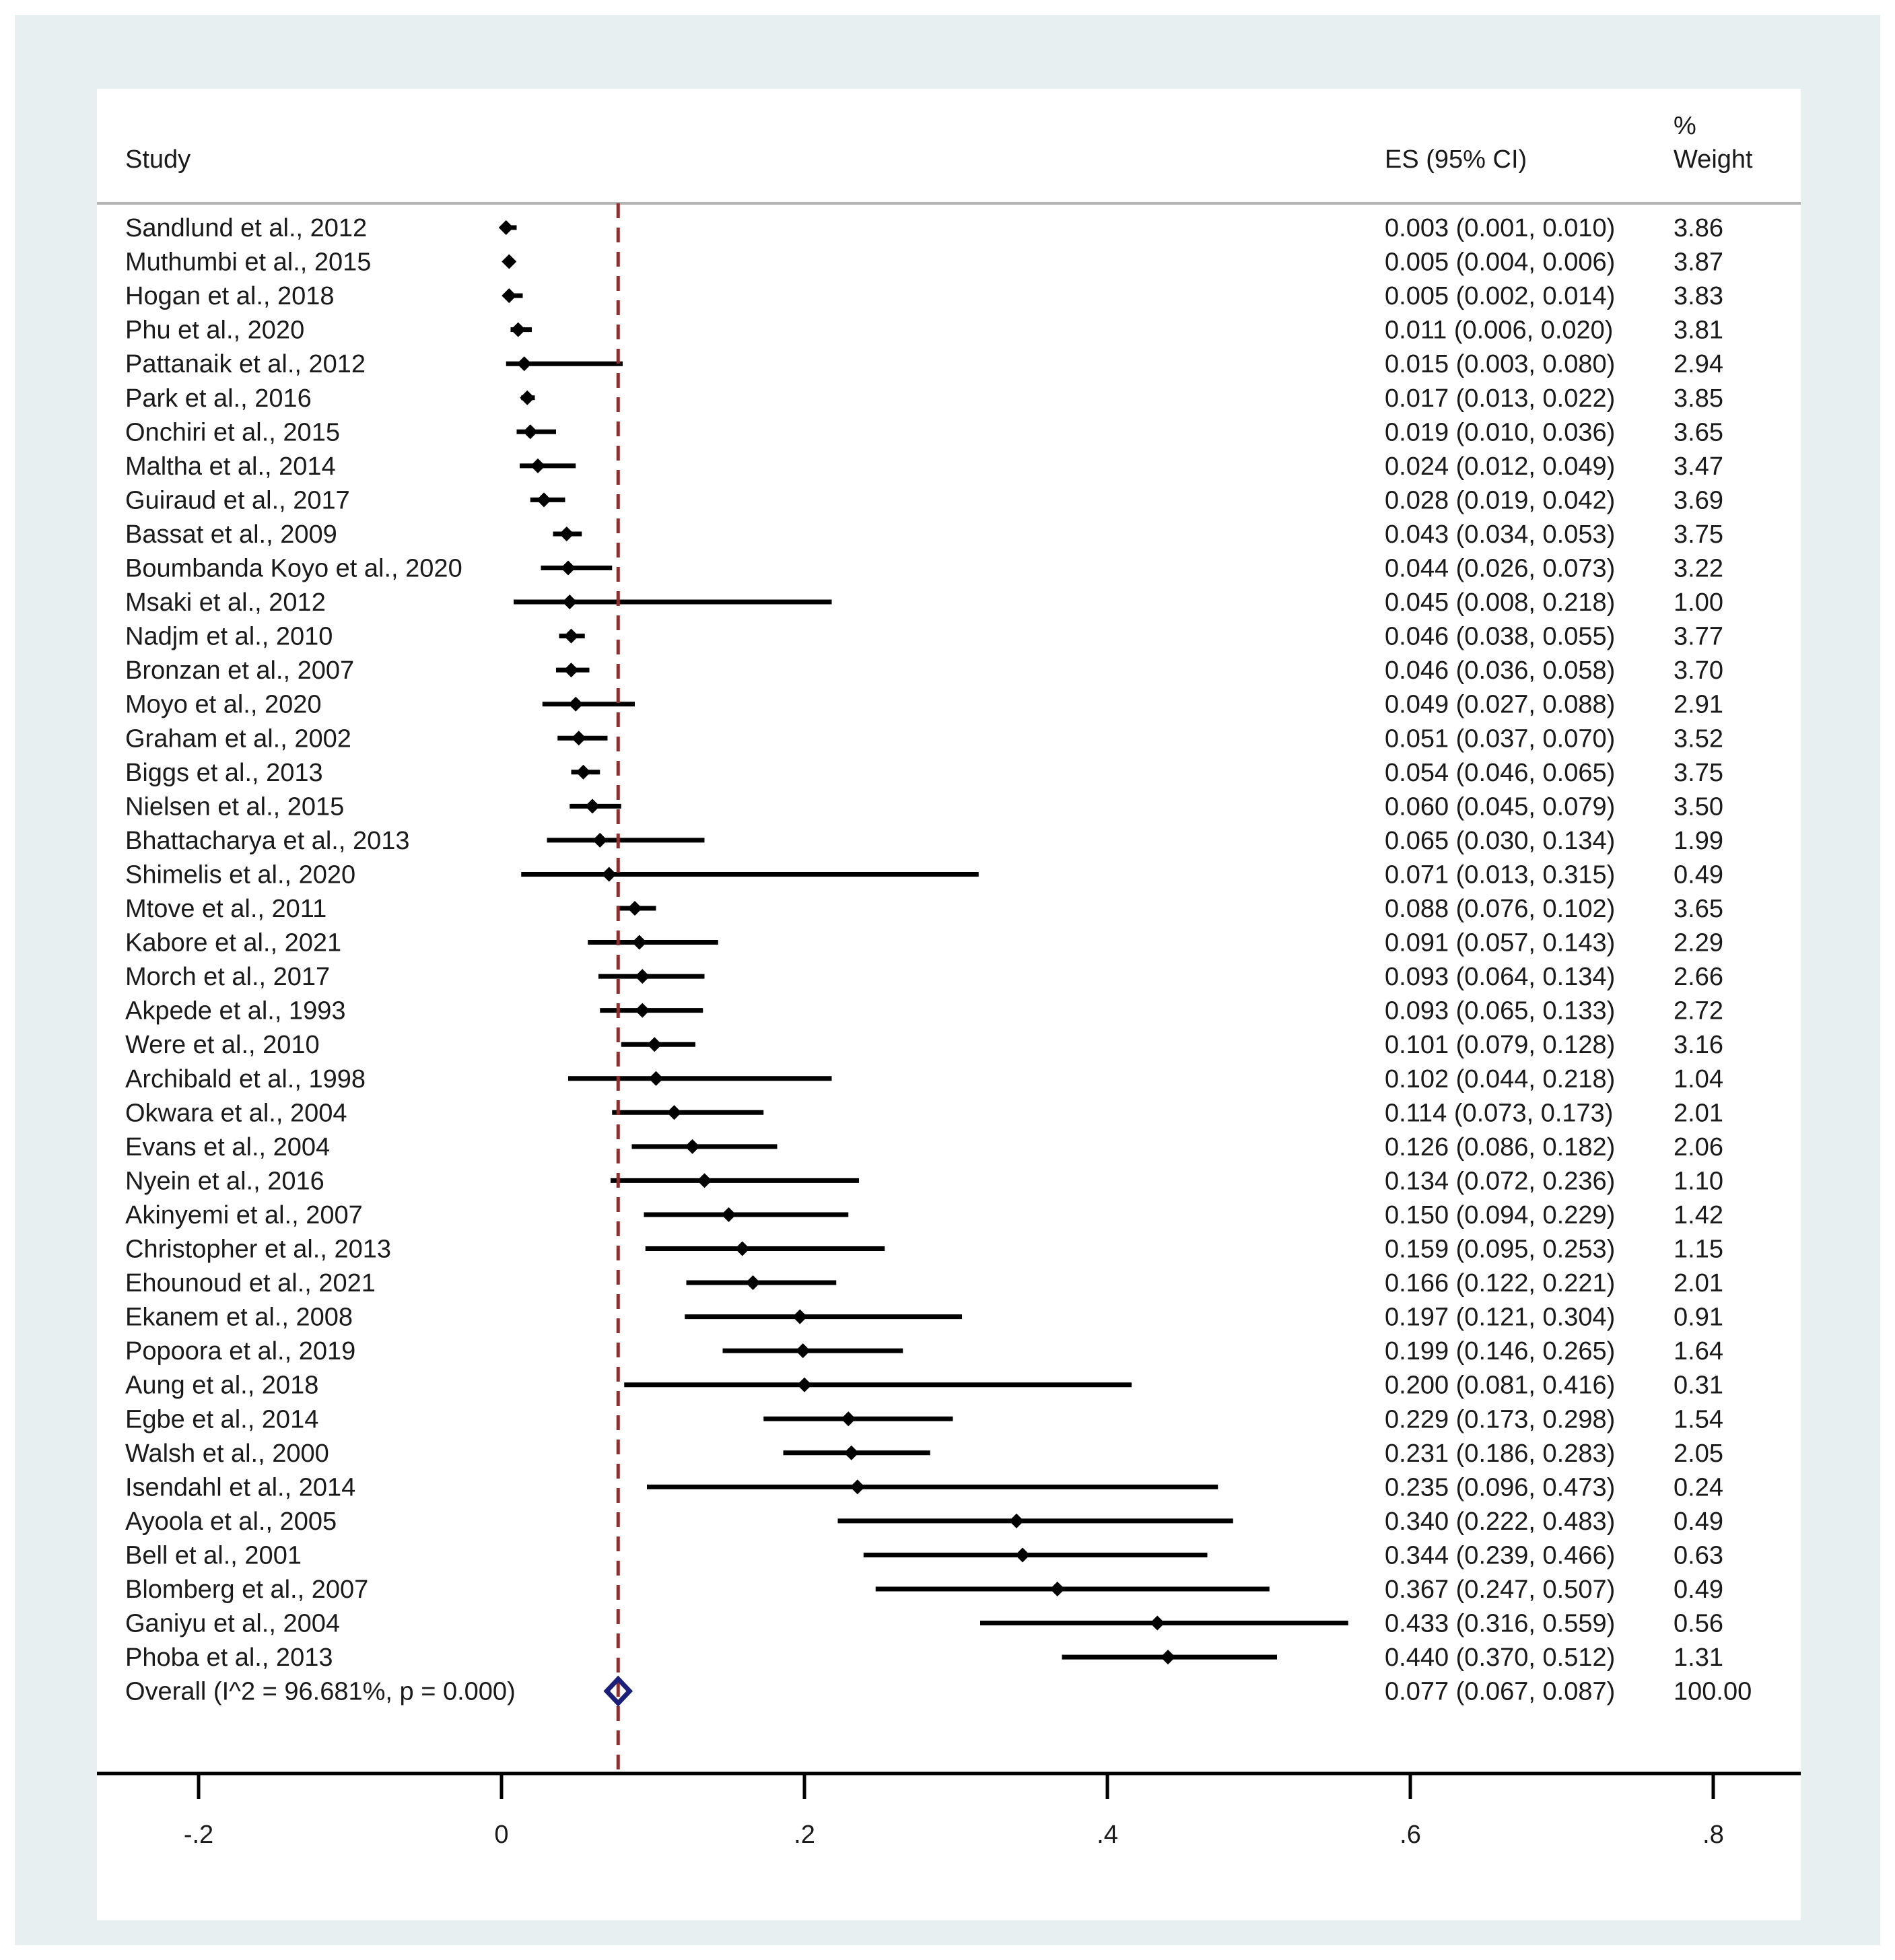 The image size is (1895, 1960). What do you see at coordinates (1500, 841) in the screenshot?
I see `study-es-ci: 0.065 (0.030, 0.134)` at bounding box center [1500, 841].